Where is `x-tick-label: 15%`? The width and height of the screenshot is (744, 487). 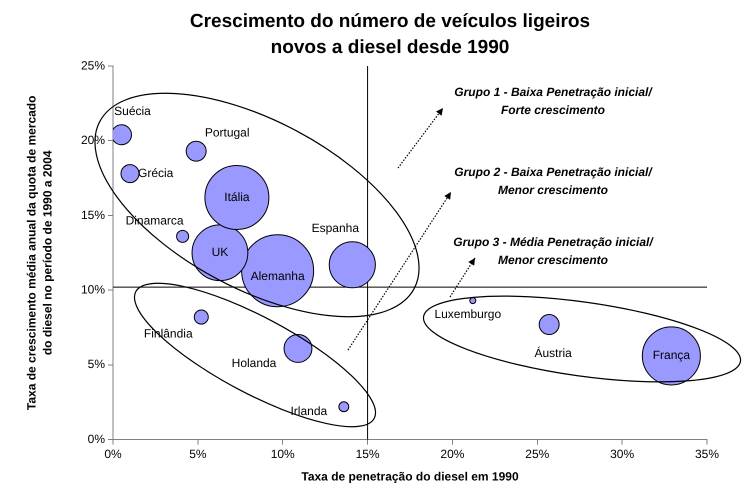 x-tick-label: 15% is located at coordinates (368, 454).